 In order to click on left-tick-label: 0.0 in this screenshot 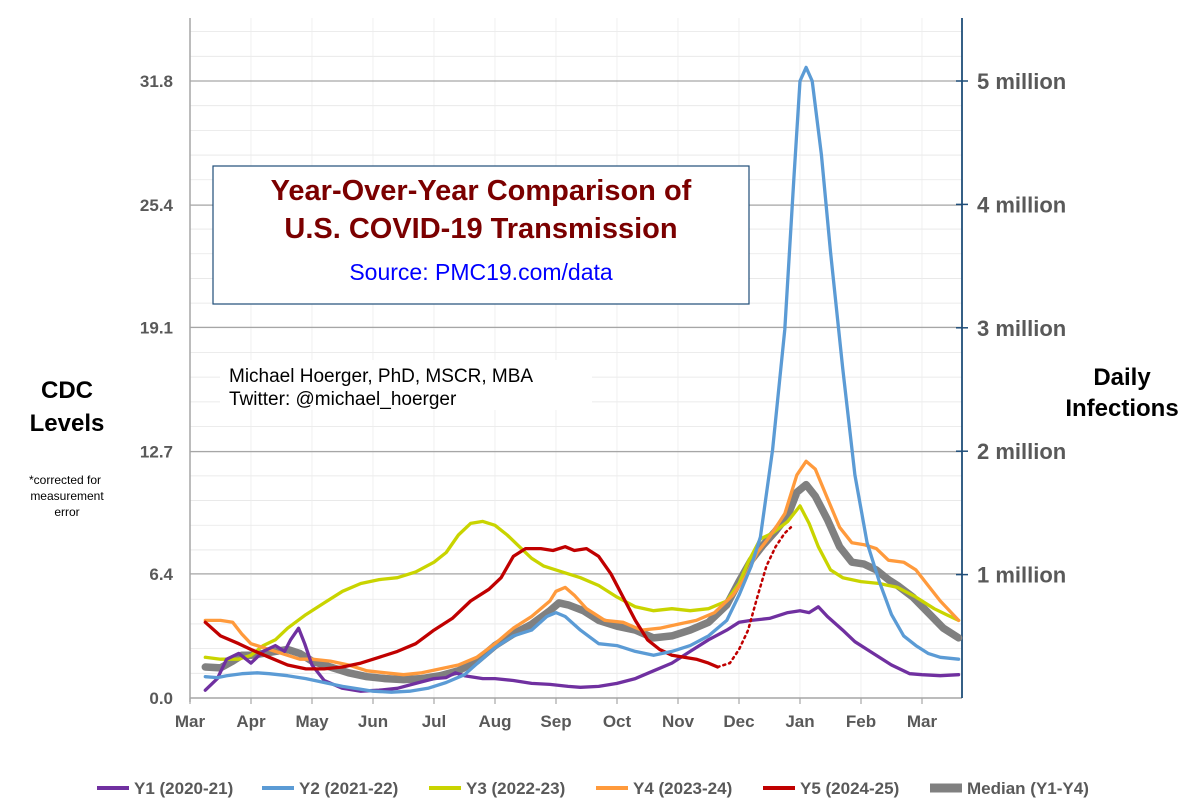, I will do `click(161, 698)`.